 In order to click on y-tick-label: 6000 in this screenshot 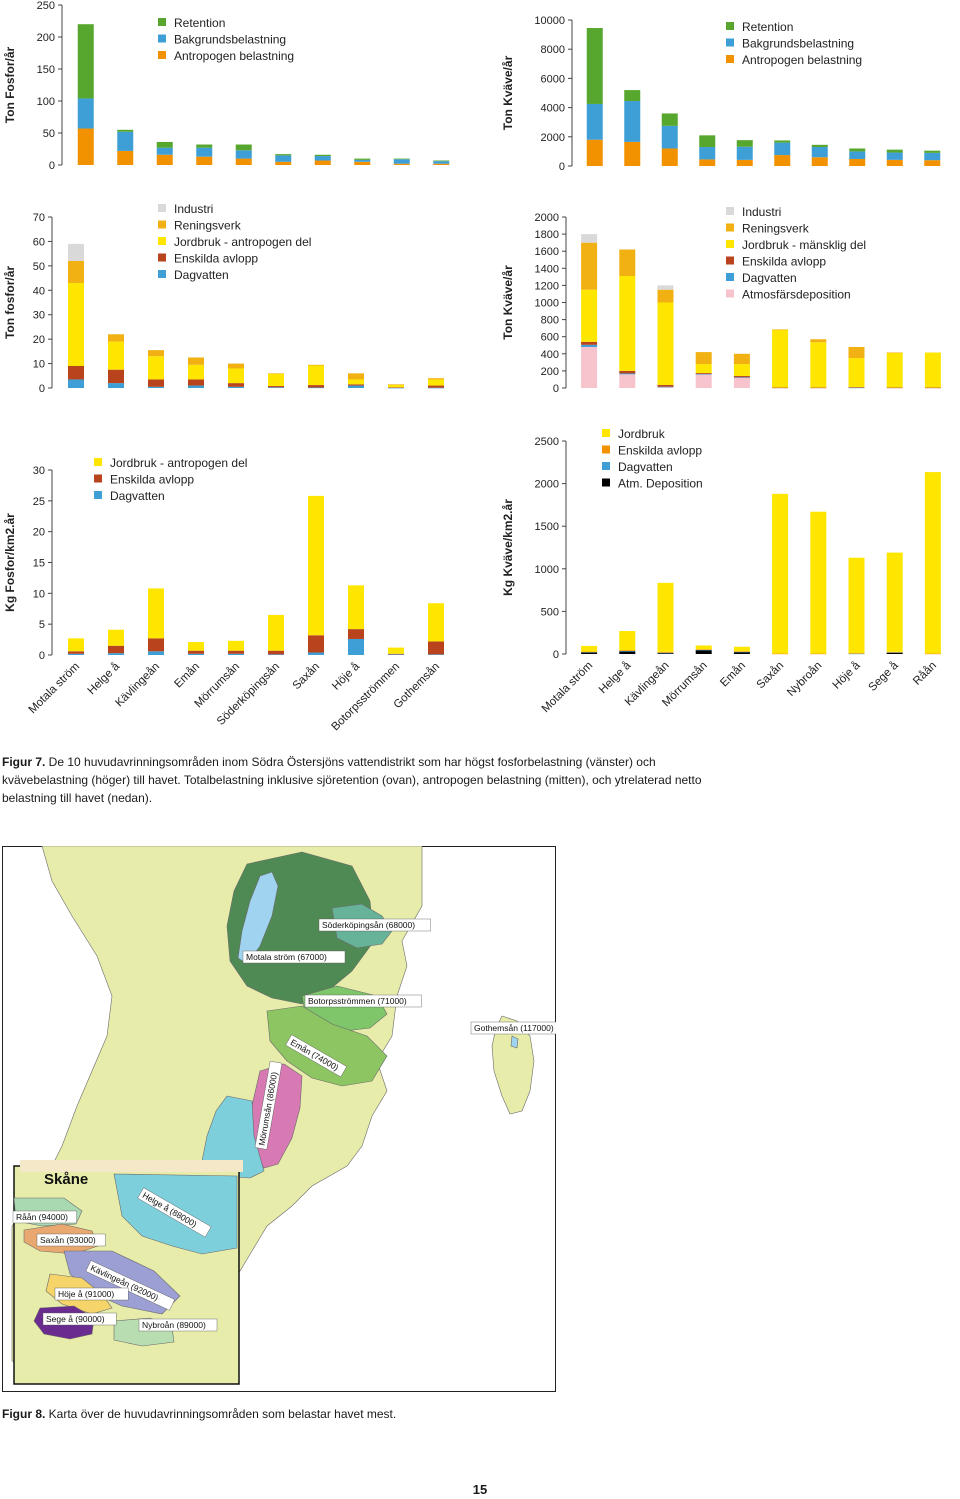, I will do `click(553, 79)`.